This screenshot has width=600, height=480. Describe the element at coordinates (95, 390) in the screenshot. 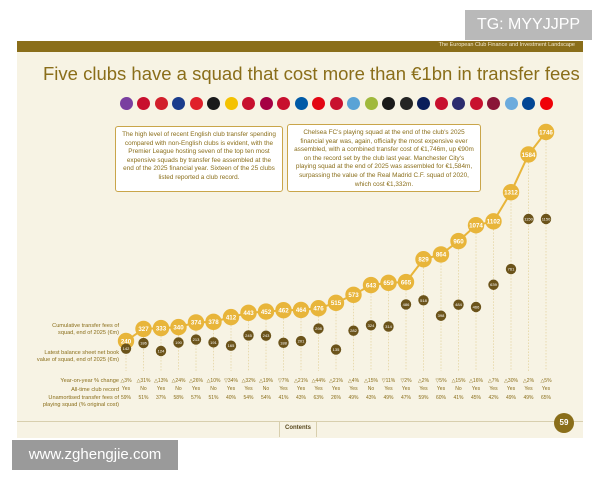

I see `label-record: All-time club record` at that location.